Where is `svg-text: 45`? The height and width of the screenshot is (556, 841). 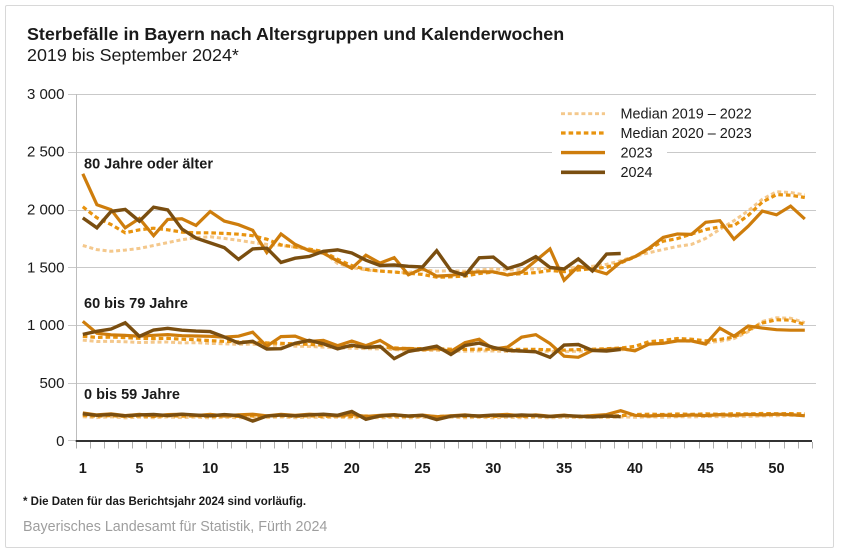 svg-text: 45 is located at coordinates (706, 469).